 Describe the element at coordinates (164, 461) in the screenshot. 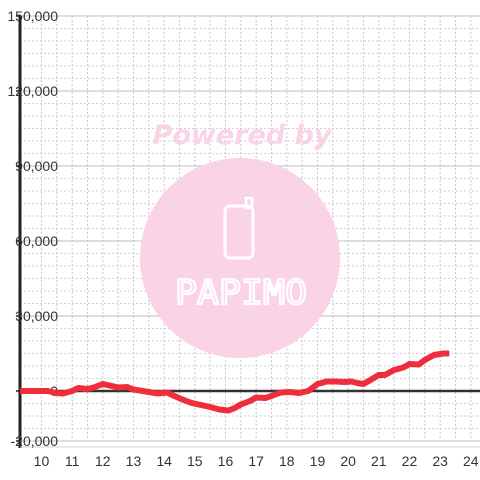

I see `x-tick-label: 14` at that location.